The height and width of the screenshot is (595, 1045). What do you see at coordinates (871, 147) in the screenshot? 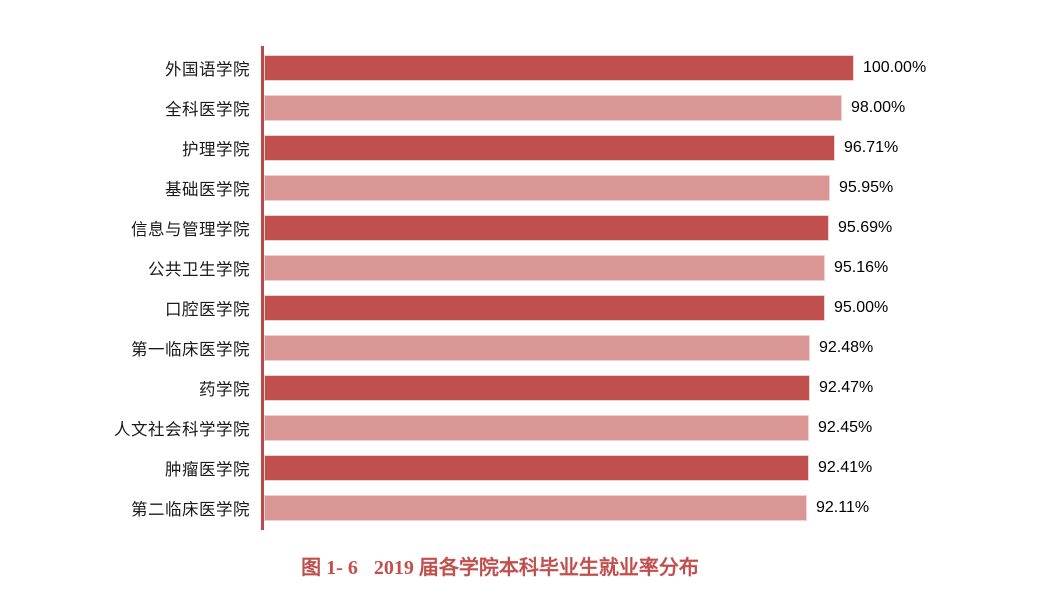
I see `value-label: 96.71%` at bounding box center [871, 147].